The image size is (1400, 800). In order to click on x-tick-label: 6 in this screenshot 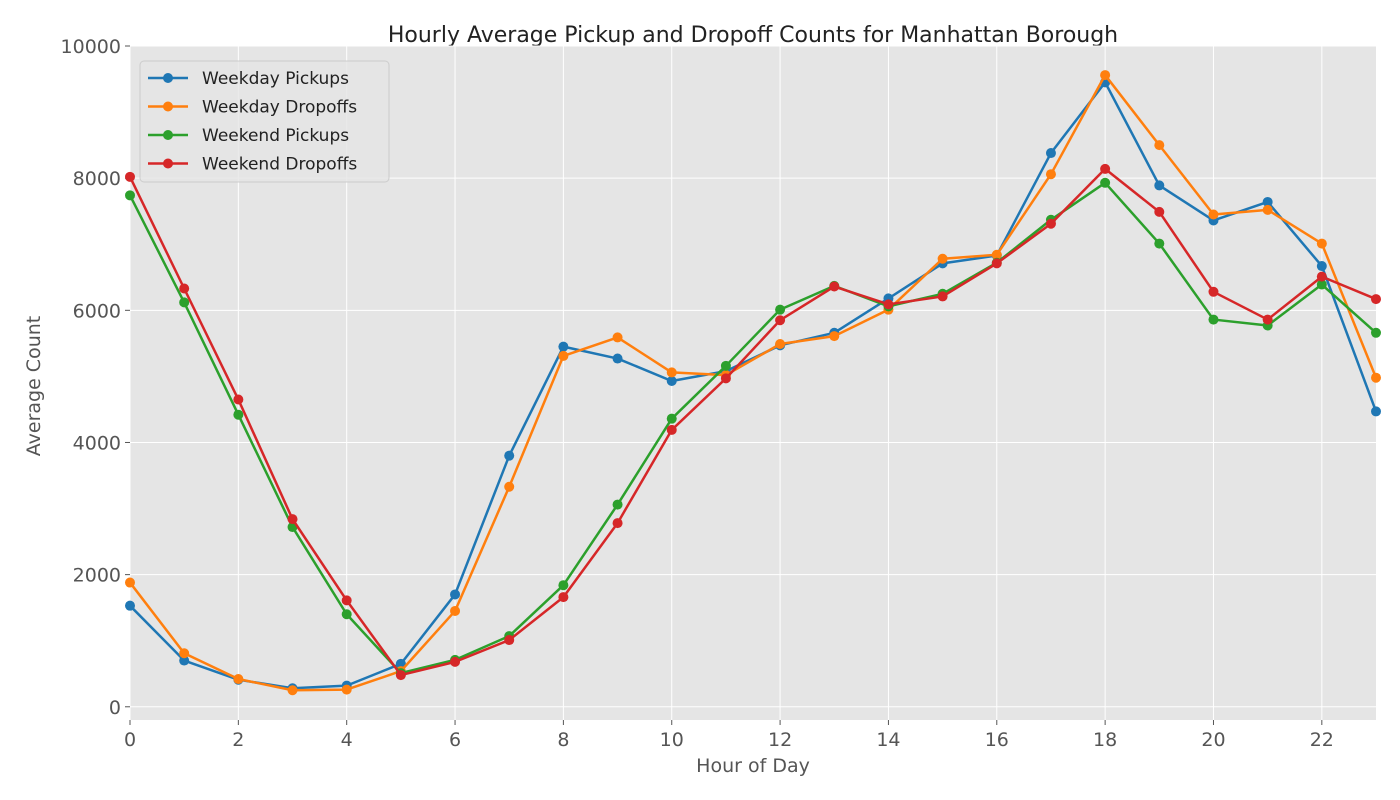, I will do `click(455, 740)`.